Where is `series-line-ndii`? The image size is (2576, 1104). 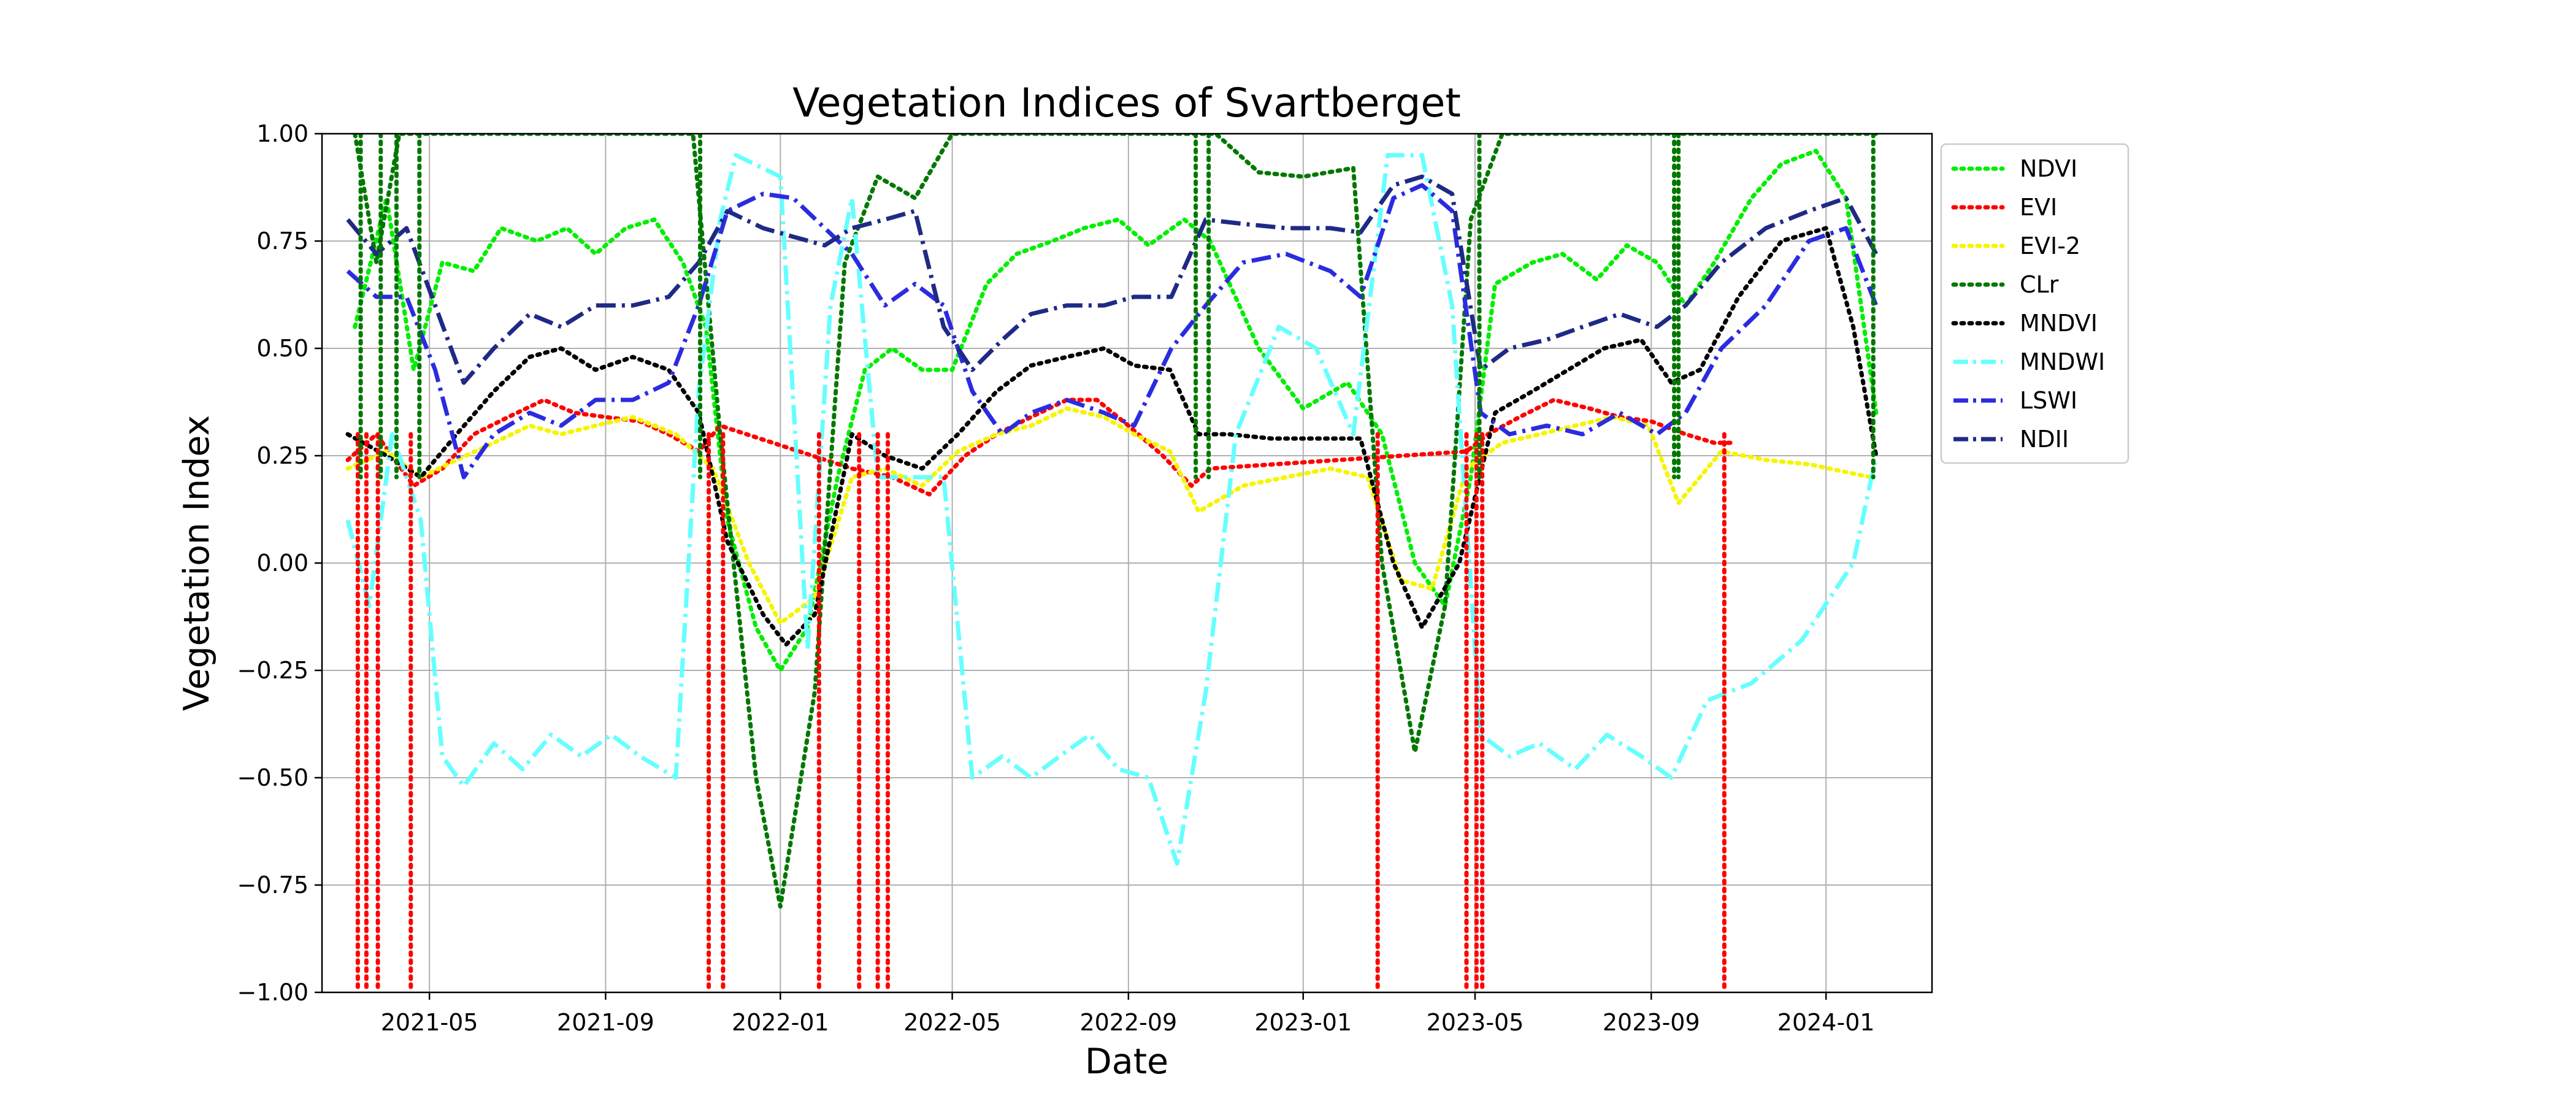
series-line-ndii is located at coordinates (1112, 279).